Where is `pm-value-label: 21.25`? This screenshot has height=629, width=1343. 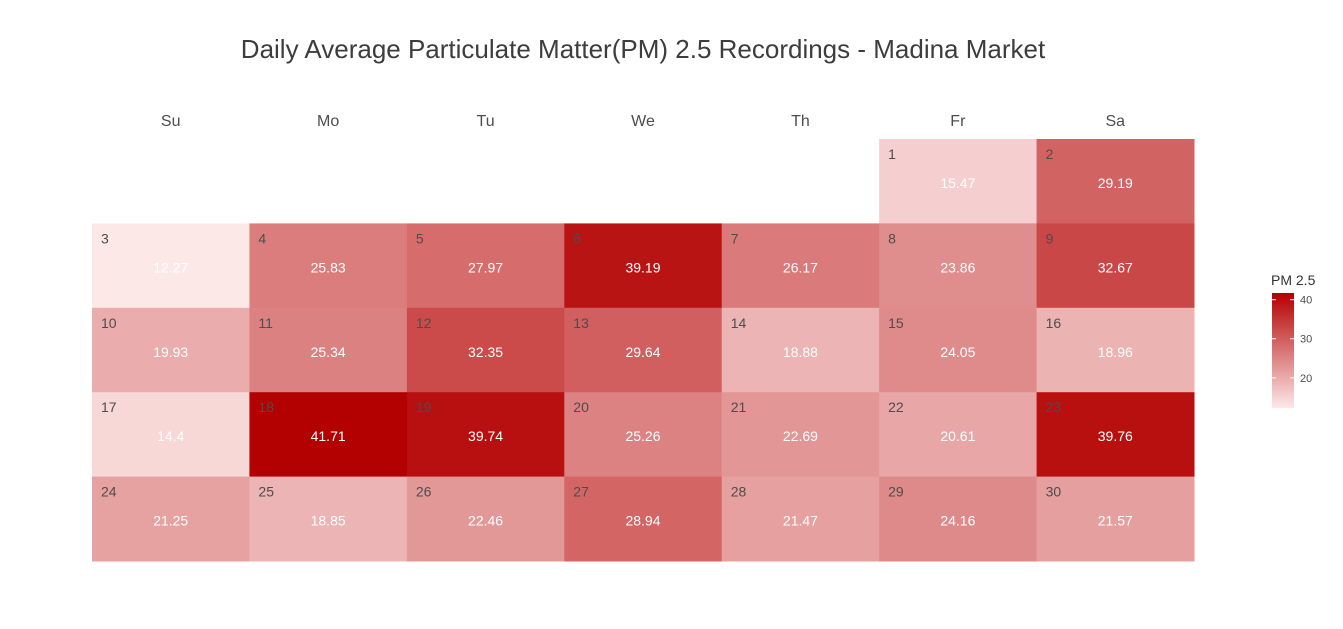
pm-value-label: 21.25 is located at coordinates (170, 521).